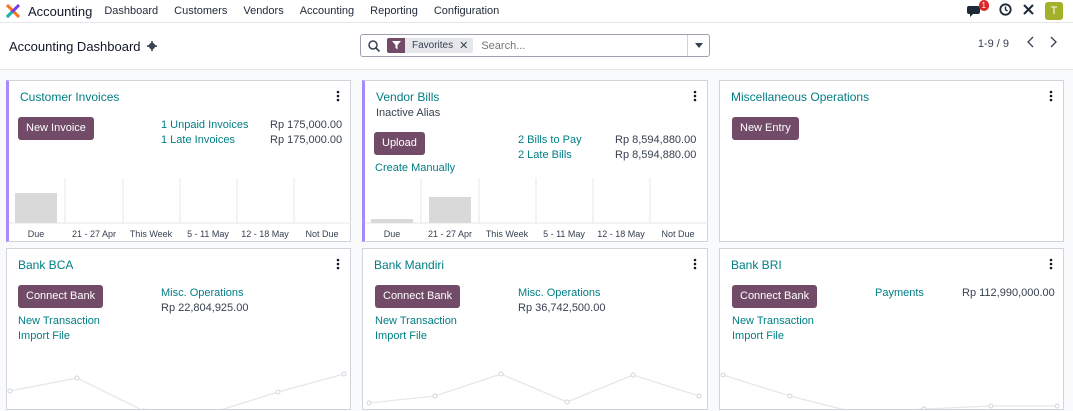  I want to click on chevron-right-icon, so click(1053, 43).